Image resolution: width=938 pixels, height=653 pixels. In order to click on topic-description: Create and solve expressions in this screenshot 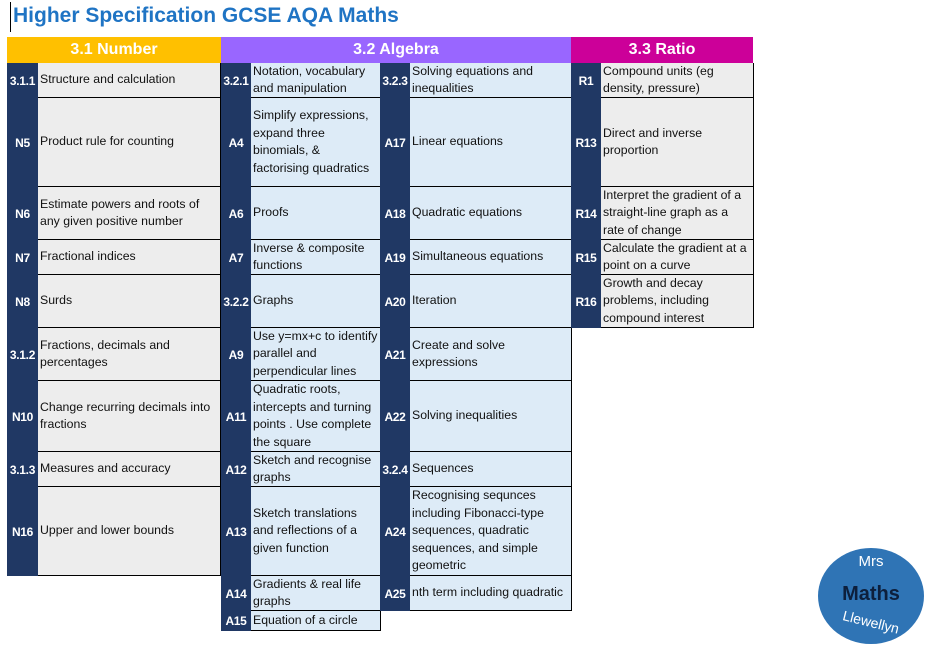, I will do `click(491, 354)`.